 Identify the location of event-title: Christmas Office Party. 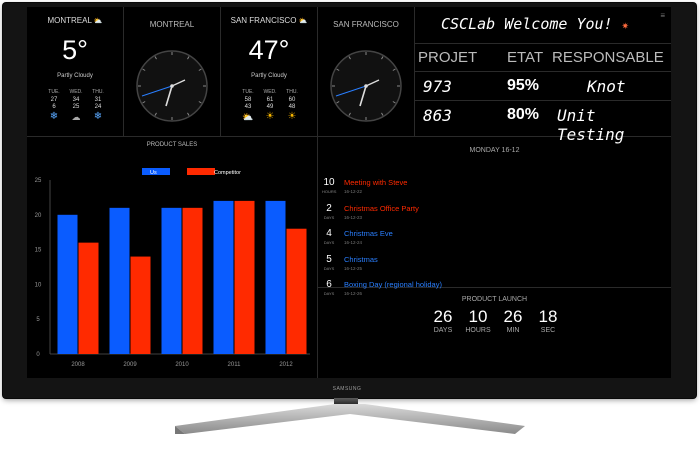
(381, 208).